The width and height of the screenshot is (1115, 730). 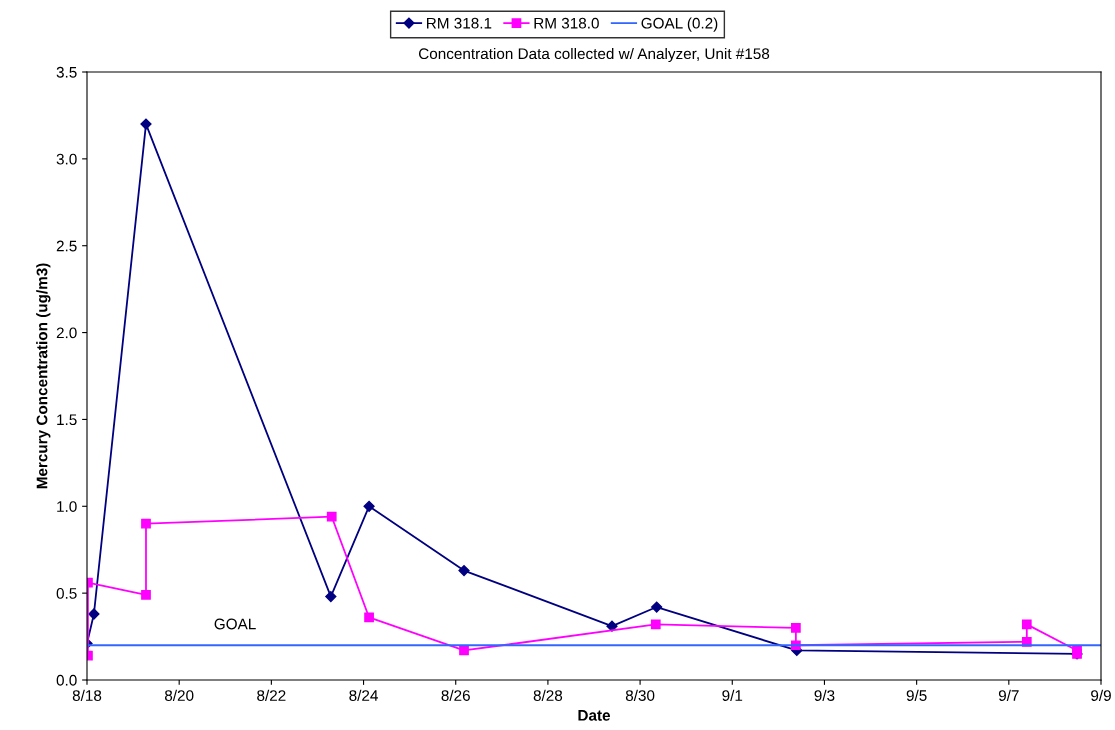 I want to click on legend-label: RM 318.0, so click(x=566, y=23).